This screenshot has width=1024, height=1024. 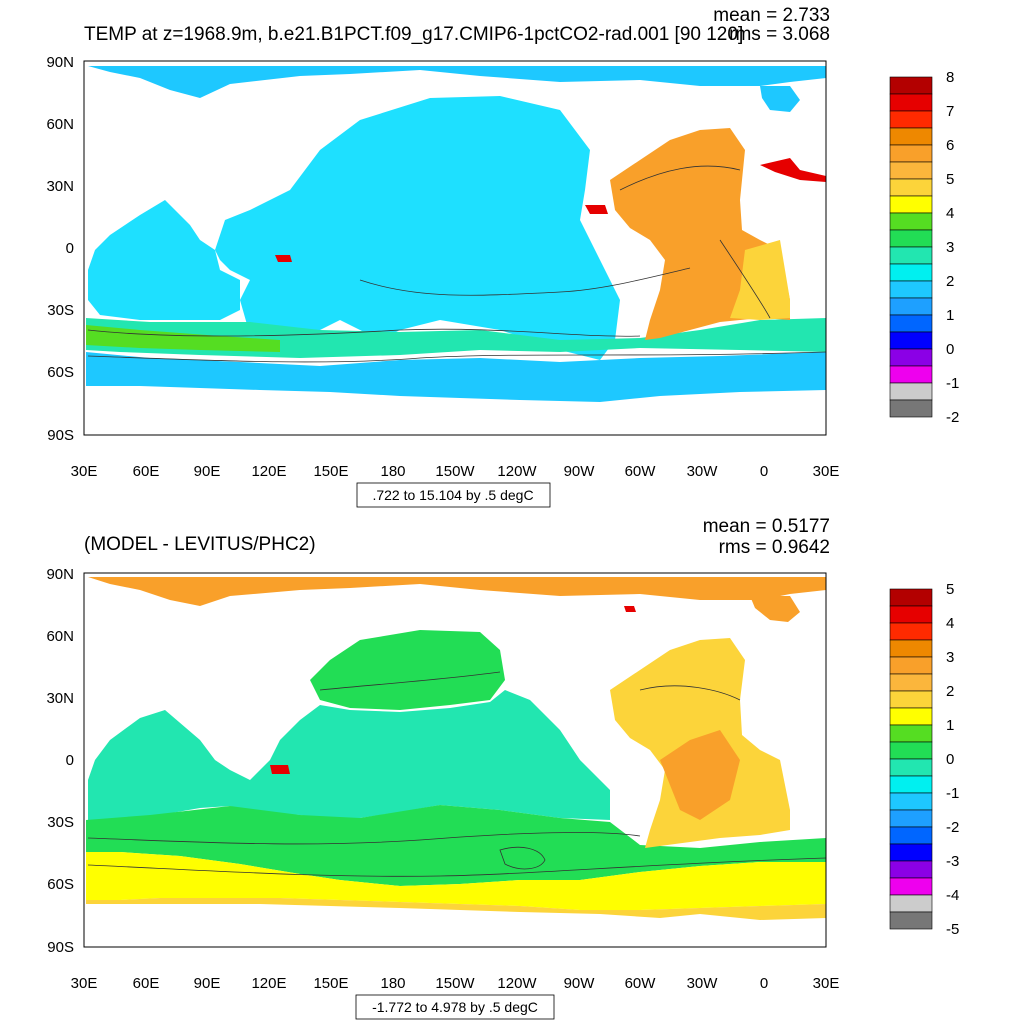 I want to click on panel-2-arctic-ocean, so click(x=457, y=591).